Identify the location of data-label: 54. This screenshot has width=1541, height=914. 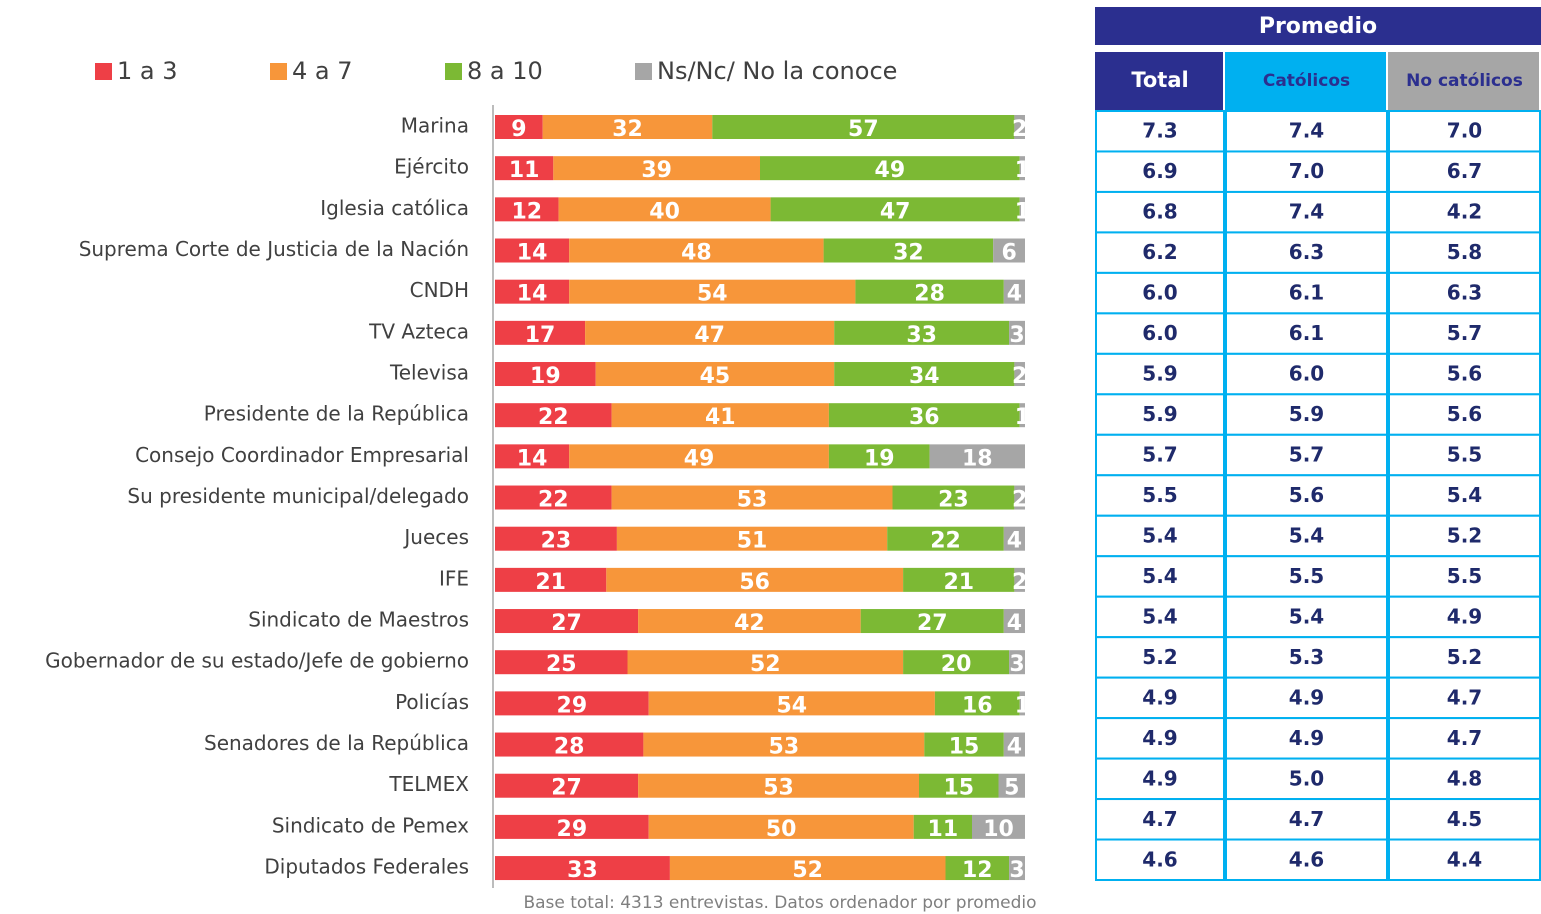
(791, 705).